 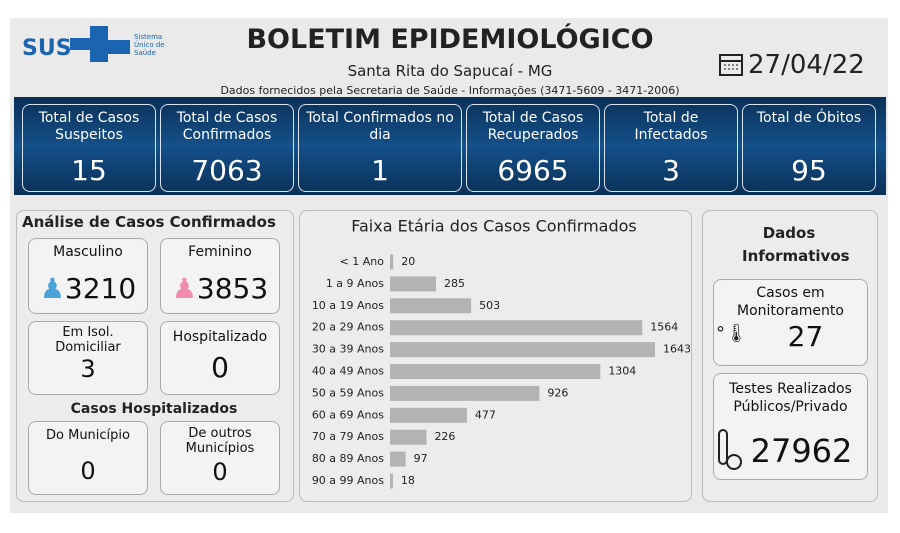 What do you see at coordinates (88, 435) in the screenshot?
I see `label: Do Município` at bounding box center [88, 435].